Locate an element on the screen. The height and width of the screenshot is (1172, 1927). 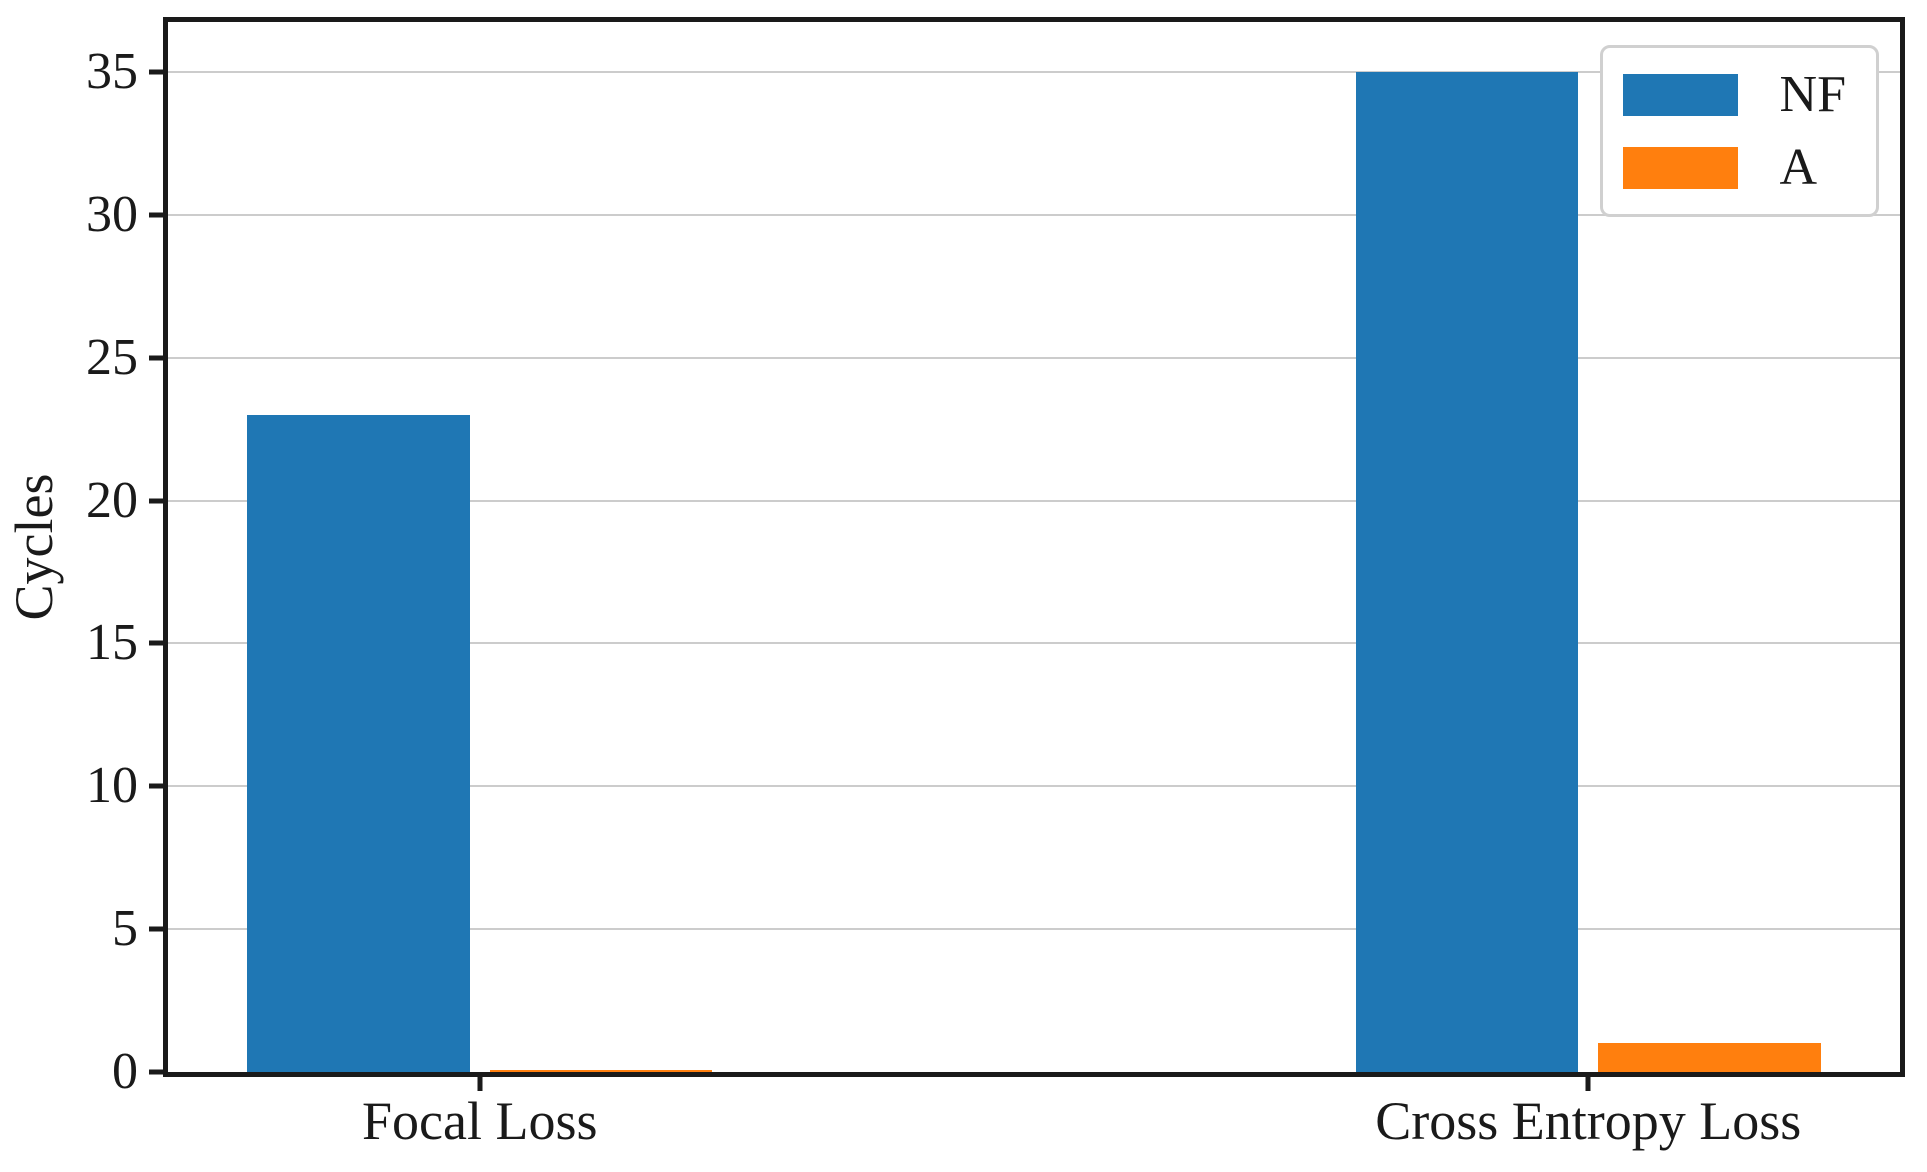
legend-box: NF A is located at coordinates (1739, 131).